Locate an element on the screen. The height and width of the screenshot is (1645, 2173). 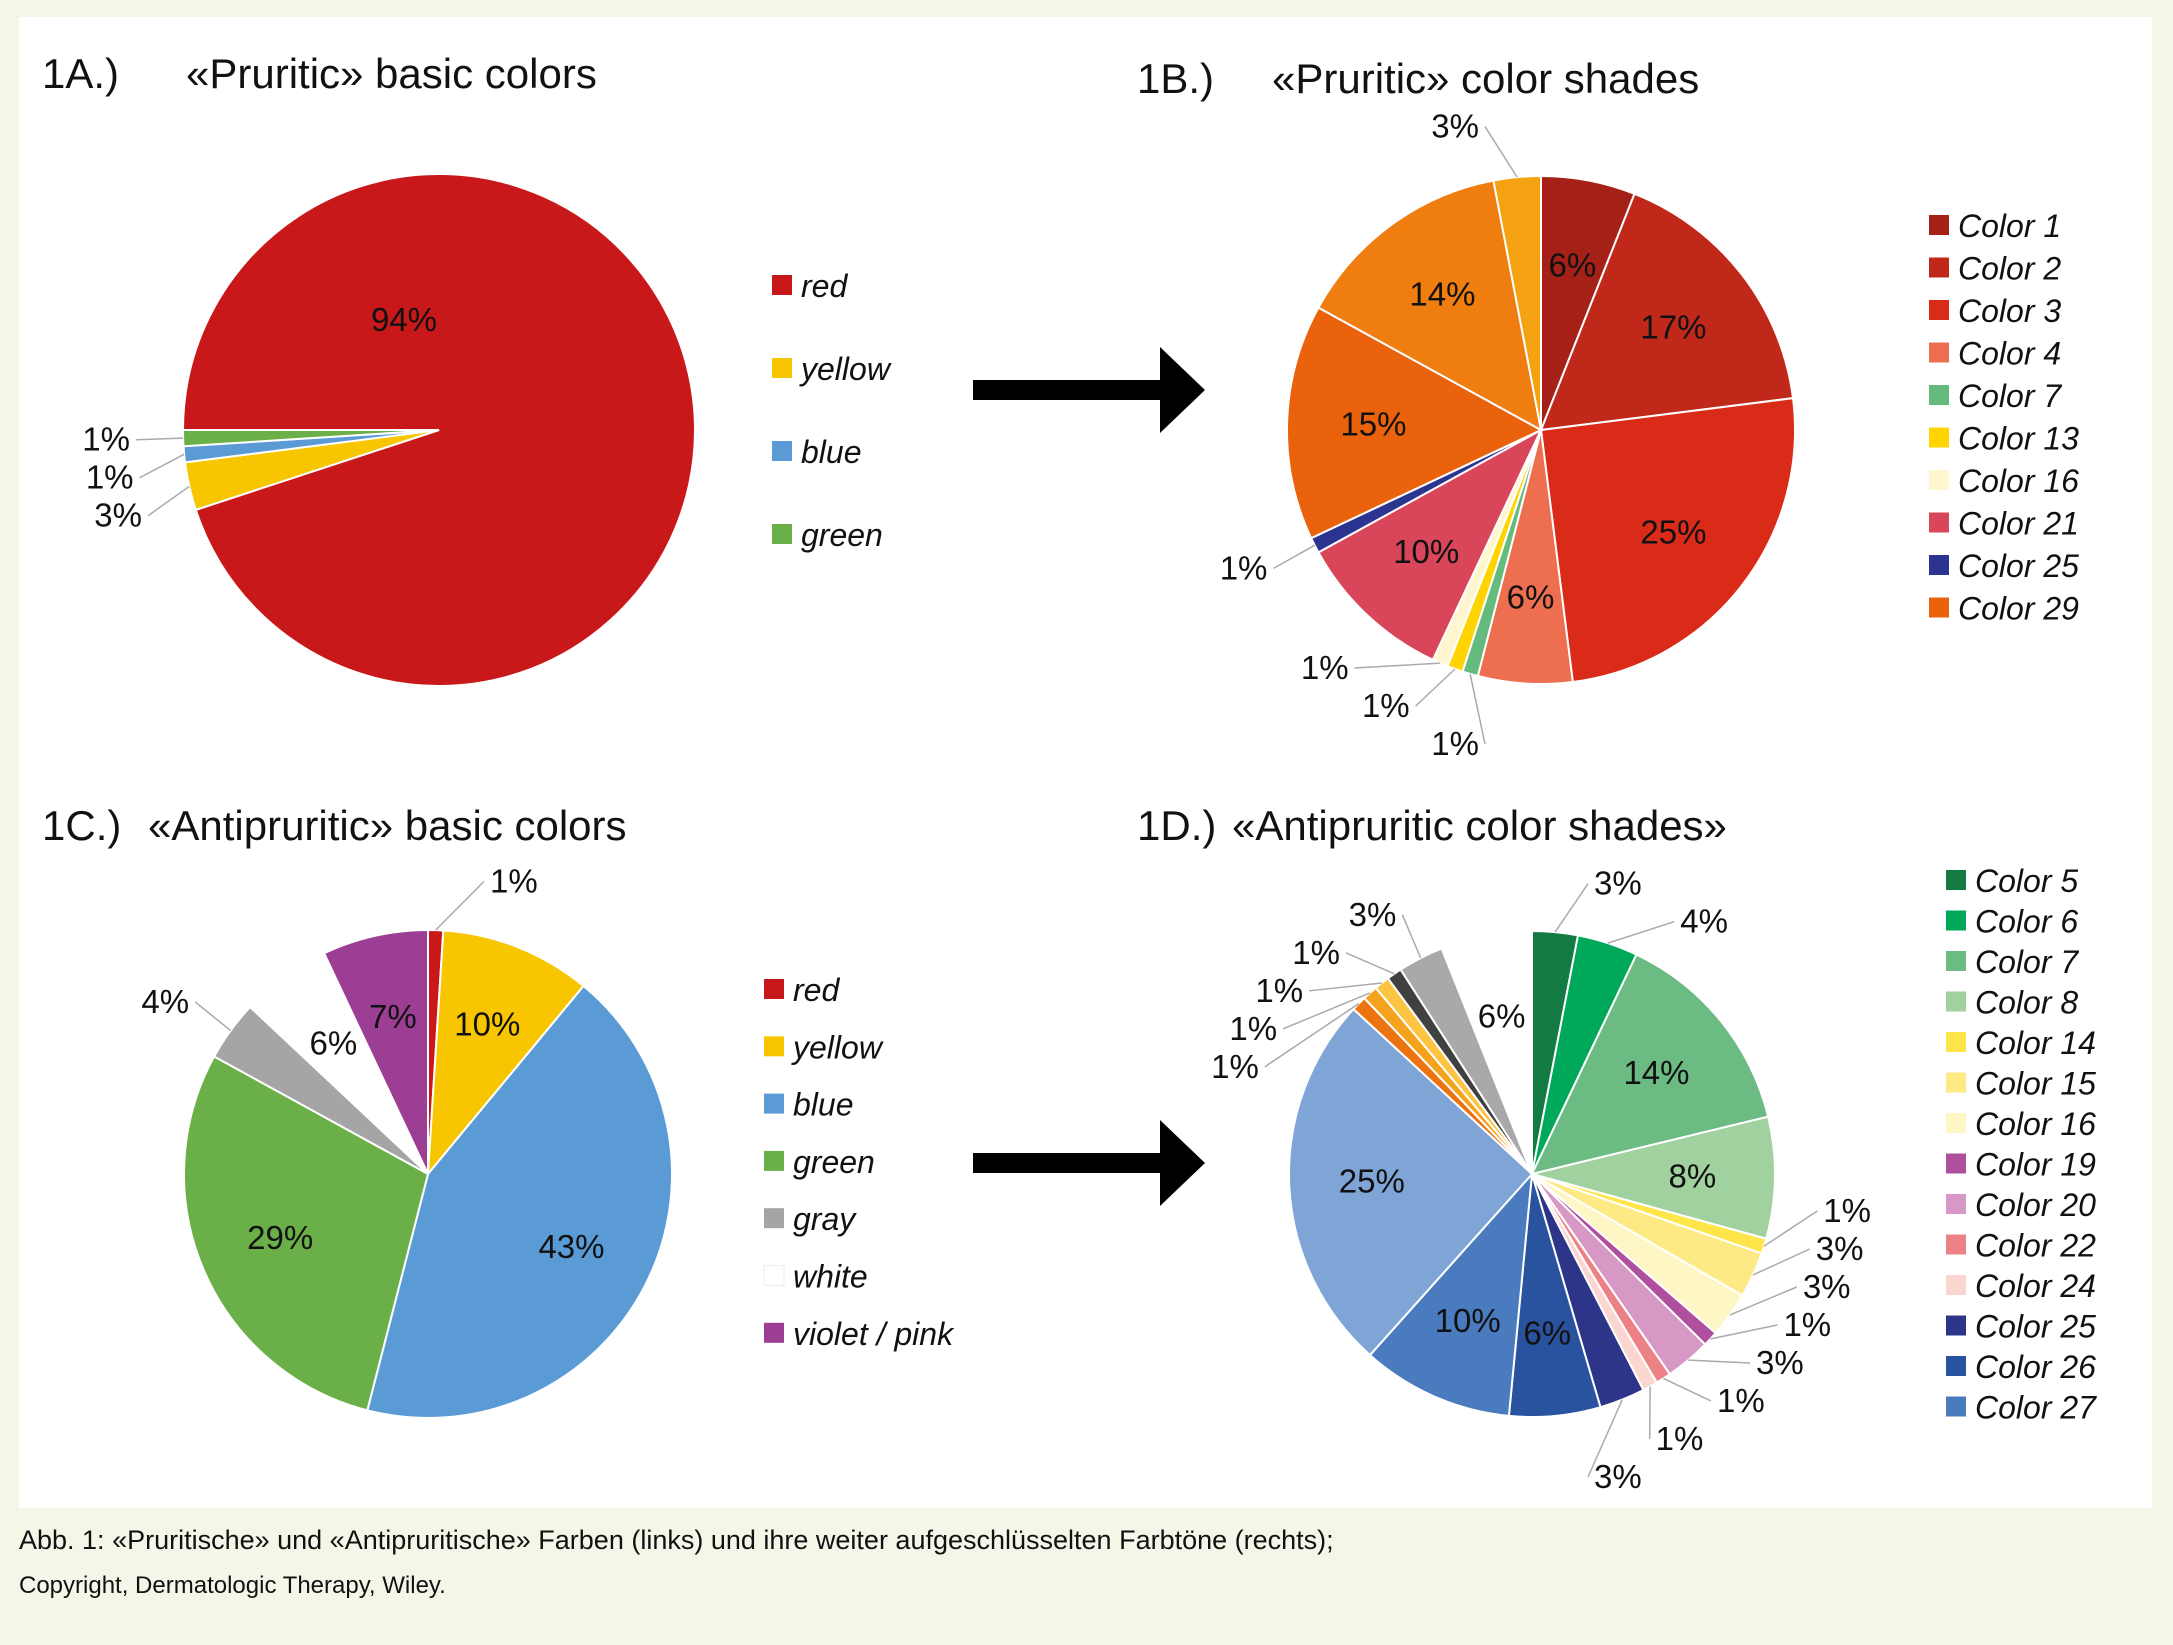
legend-label: Color 22 is located at coordinates (2035, 1246).